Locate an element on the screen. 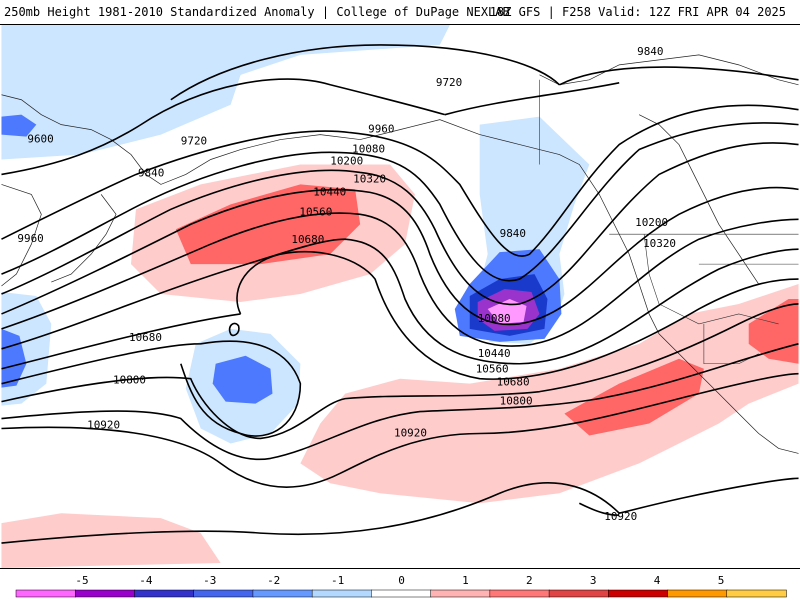 The width and height of the screenshot is (800, 600). colorbar-tick-label: 0 is located at coordinates (401, 580).